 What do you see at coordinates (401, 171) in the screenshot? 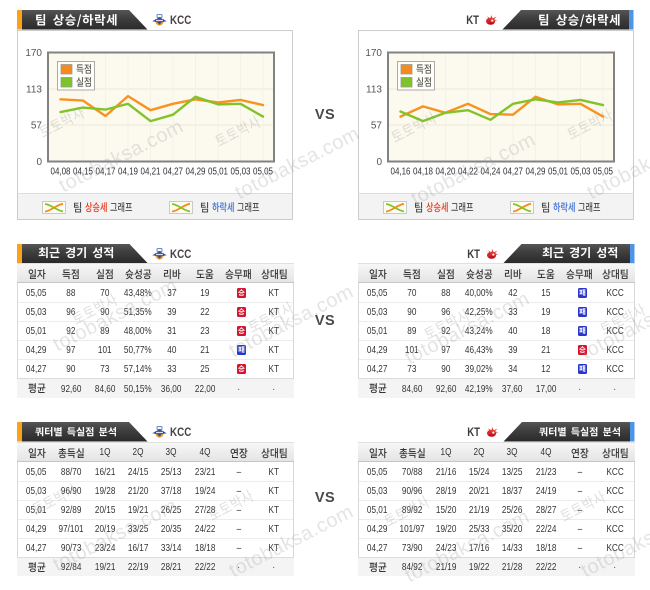
I see `svg-text: 04,16` at bounding box center [401, 171].